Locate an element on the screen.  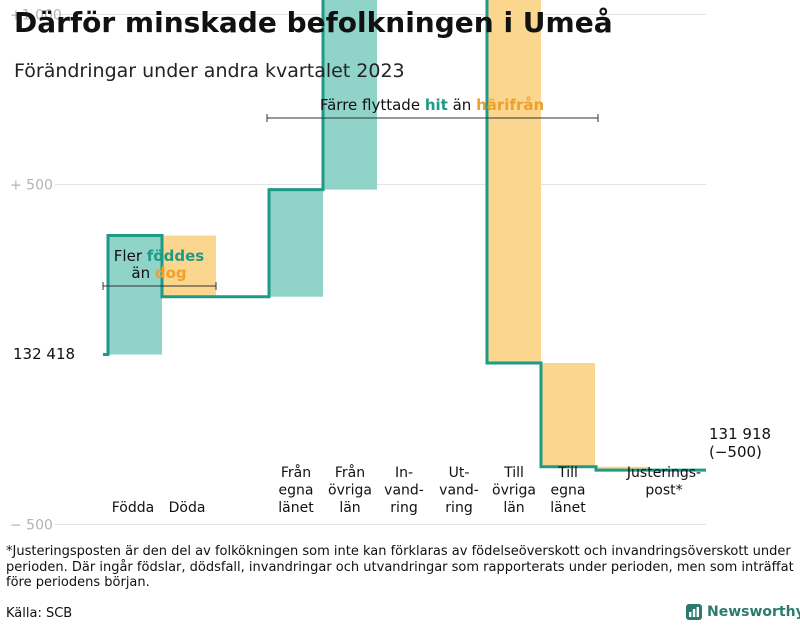
end-value-label: 131 918 is located at coordinates (740, 434).